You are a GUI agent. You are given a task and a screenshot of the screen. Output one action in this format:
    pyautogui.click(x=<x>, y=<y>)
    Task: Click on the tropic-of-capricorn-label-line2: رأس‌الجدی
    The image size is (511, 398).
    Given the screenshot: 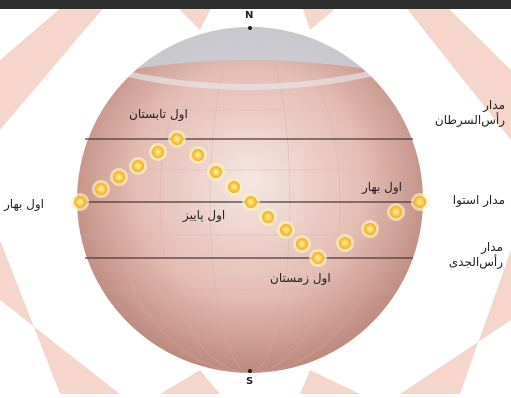 What is the action you would take?
    pyautogui.click(x=475, y=262)
    